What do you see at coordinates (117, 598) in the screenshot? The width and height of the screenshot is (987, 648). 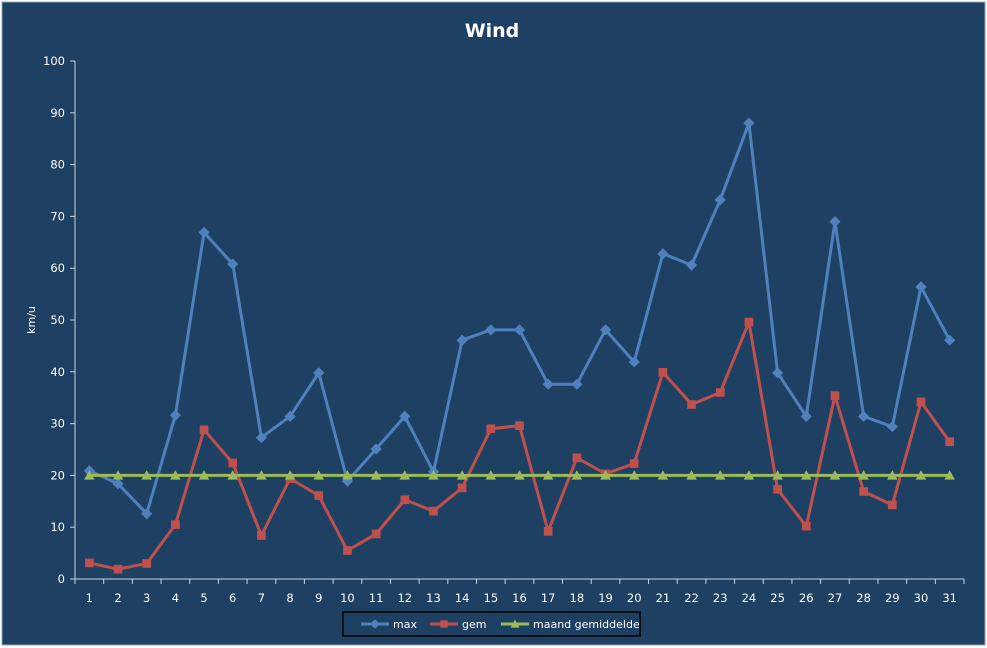 I see `x-tick-label: 2` at bounding box center [117, 598].